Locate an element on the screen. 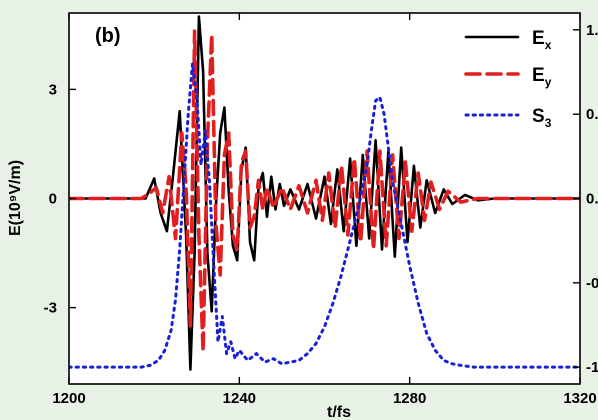 This screenshot has height=420, width=598. x-axis-title: t/fs is located at coordinates (339, 412).